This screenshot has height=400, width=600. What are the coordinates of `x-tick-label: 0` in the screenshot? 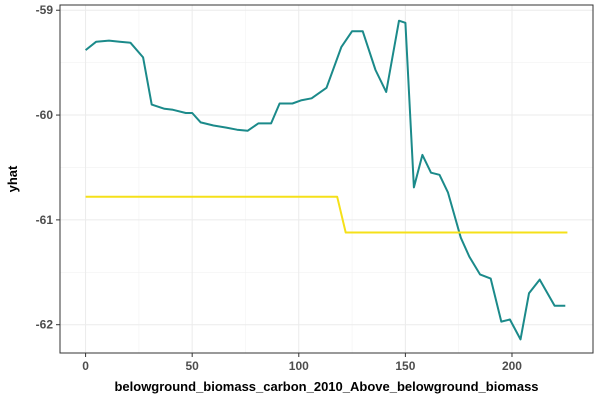 It's located at (85, 366).